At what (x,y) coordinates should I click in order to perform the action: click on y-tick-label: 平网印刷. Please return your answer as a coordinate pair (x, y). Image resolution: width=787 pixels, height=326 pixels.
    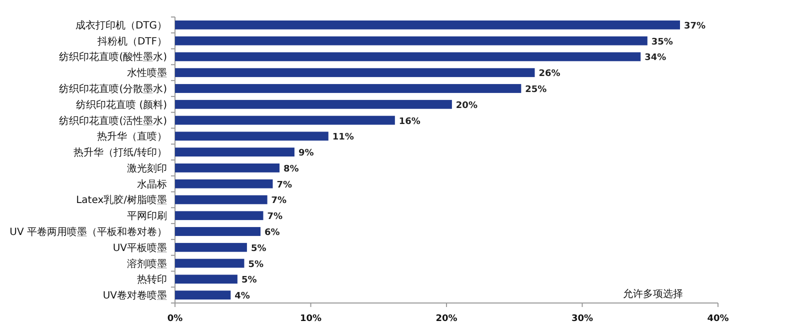
    Looking at the image, I should click on (147, 216).